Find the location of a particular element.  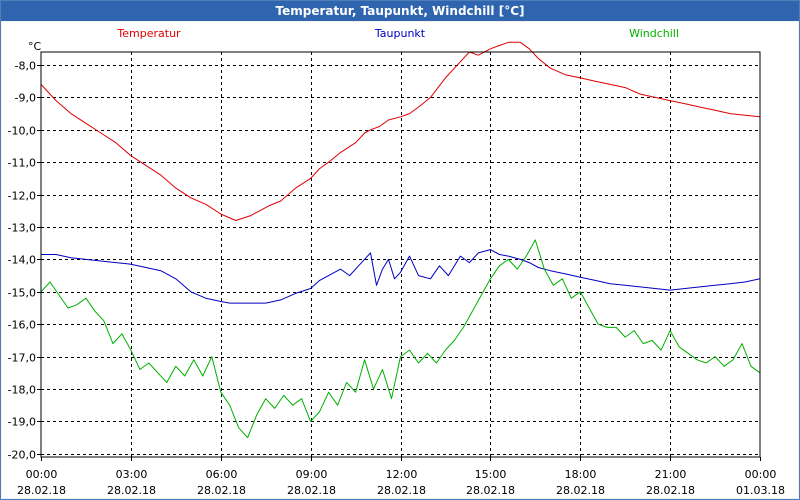

y-tick-label: -20,0 is located at coordinates (22, 455).